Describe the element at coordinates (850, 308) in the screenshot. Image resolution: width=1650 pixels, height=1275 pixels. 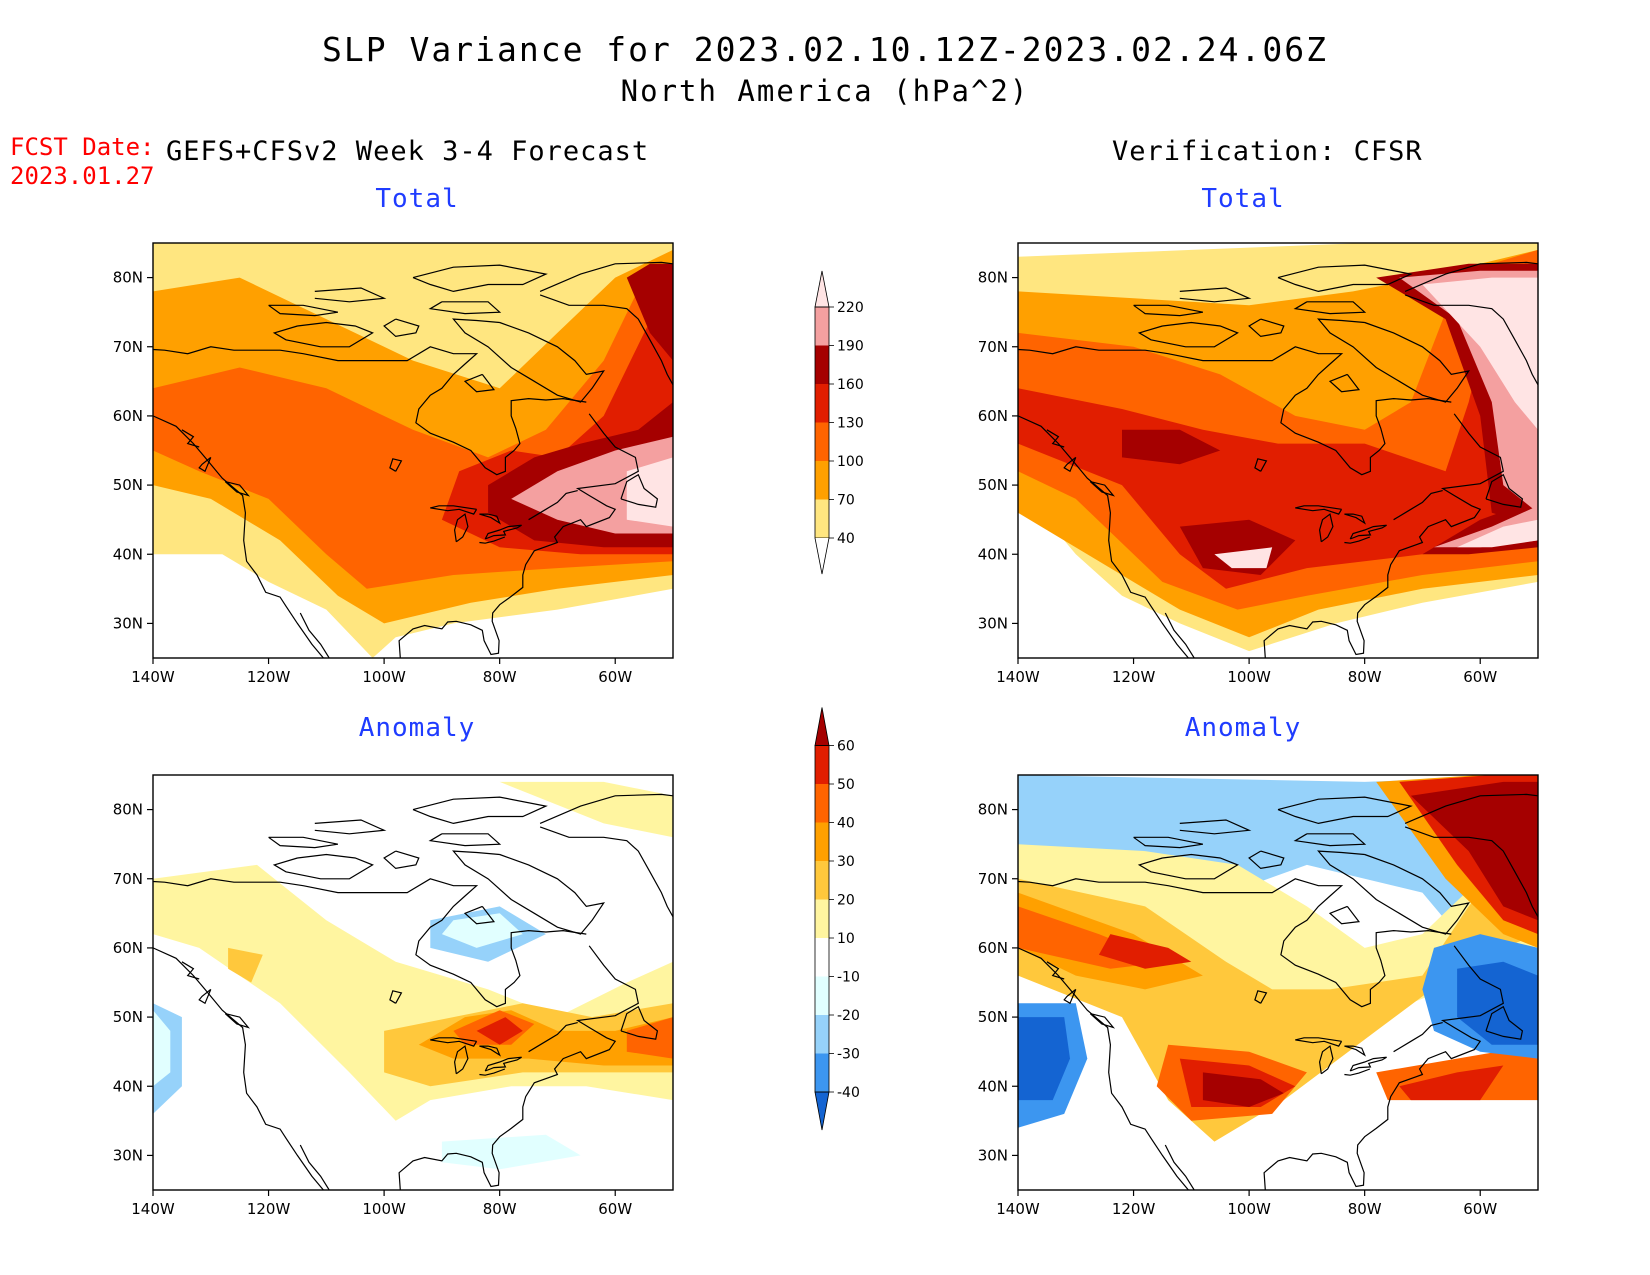
I see `colorbar-tick-label: 220` at that location.